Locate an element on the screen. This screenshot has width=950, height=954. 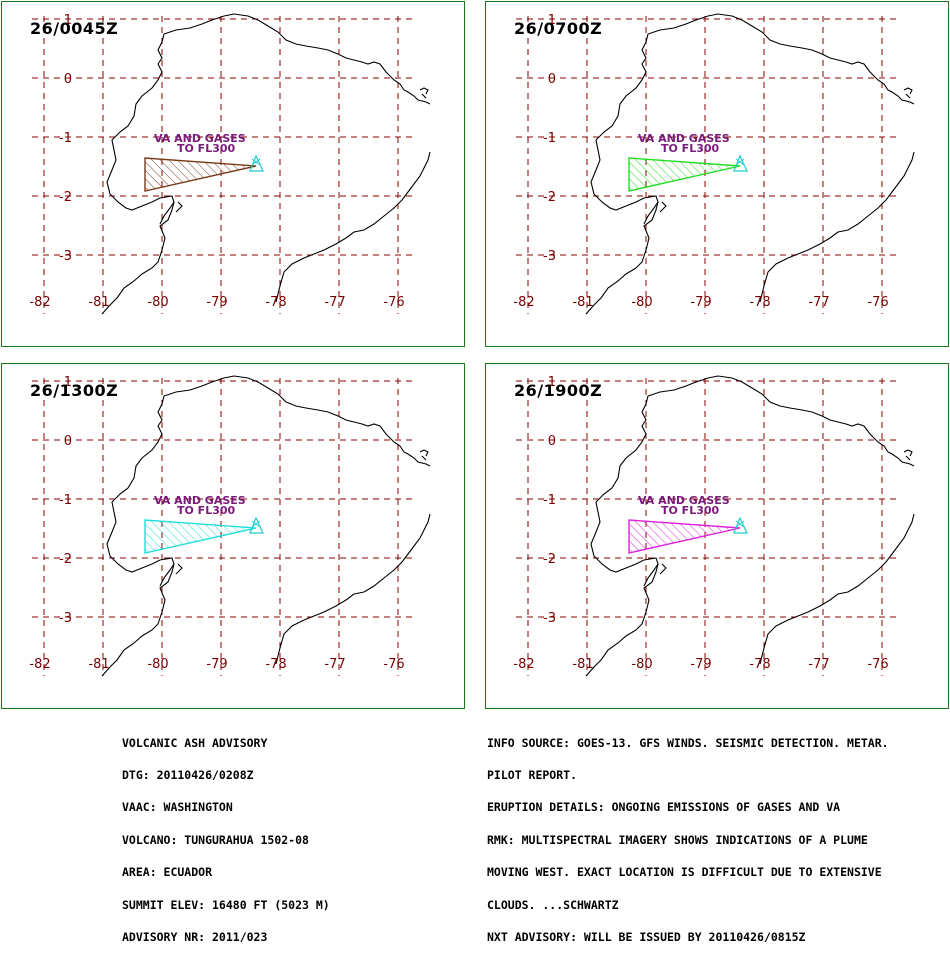
info-source-line-cont: PILOT REPORT. is located at coordinates (532, 774).